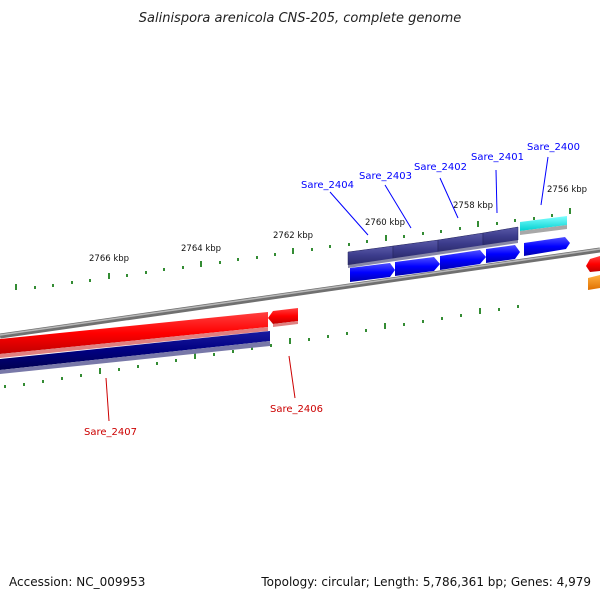  What do you see at coordinates (594, 282) in the screenshot?
I see `partial-orange-feature-right` at bounding box center [594, 282].